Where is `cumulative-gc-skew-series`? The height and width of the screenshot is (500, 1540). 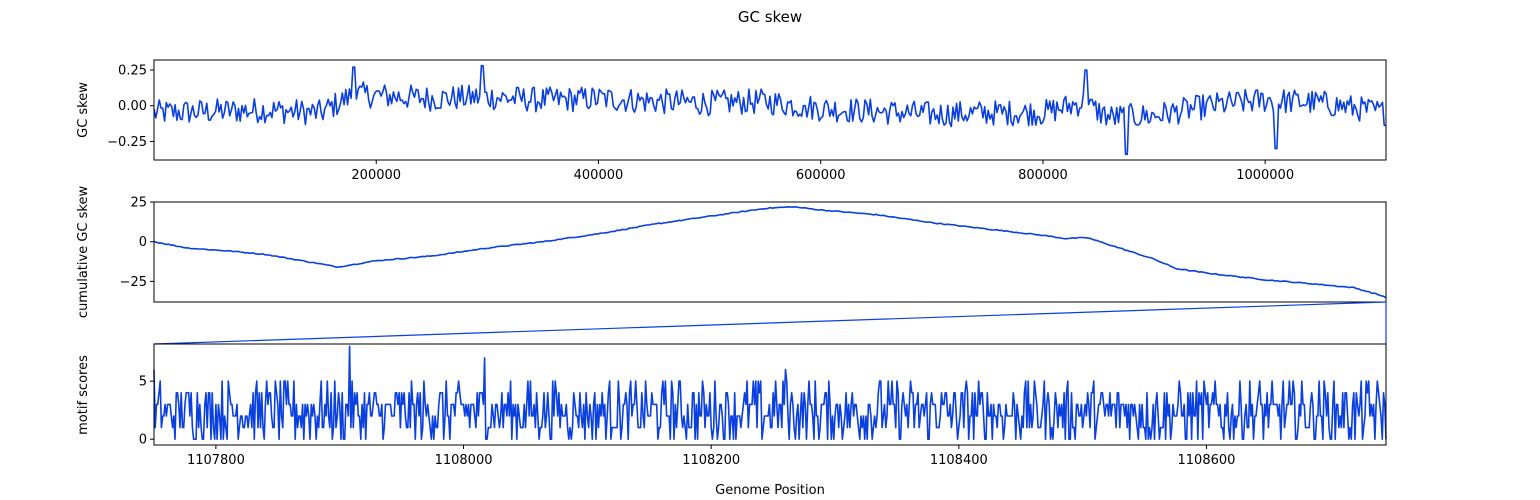
cumulative-gc-skew-series is located at coordinates (770, 252).